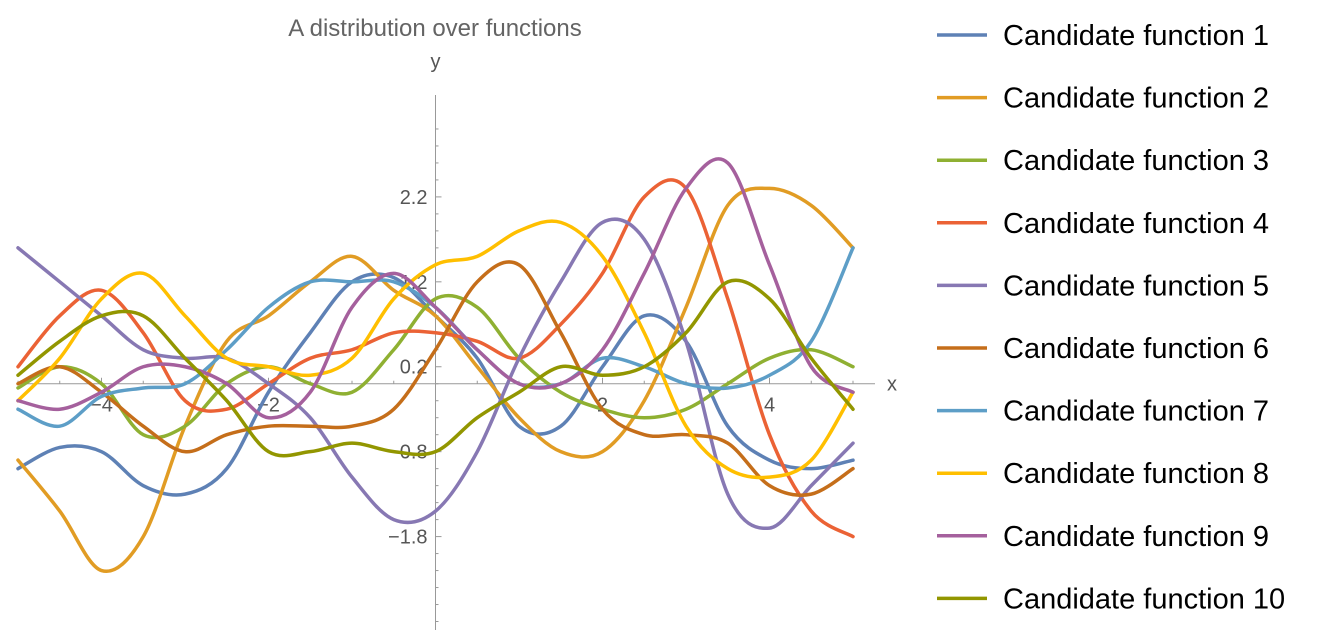 The image size is (1330, 640). Describe the element at coordinates (892, 385) in the screenshot. I see `x-axis-label: x` at that location.